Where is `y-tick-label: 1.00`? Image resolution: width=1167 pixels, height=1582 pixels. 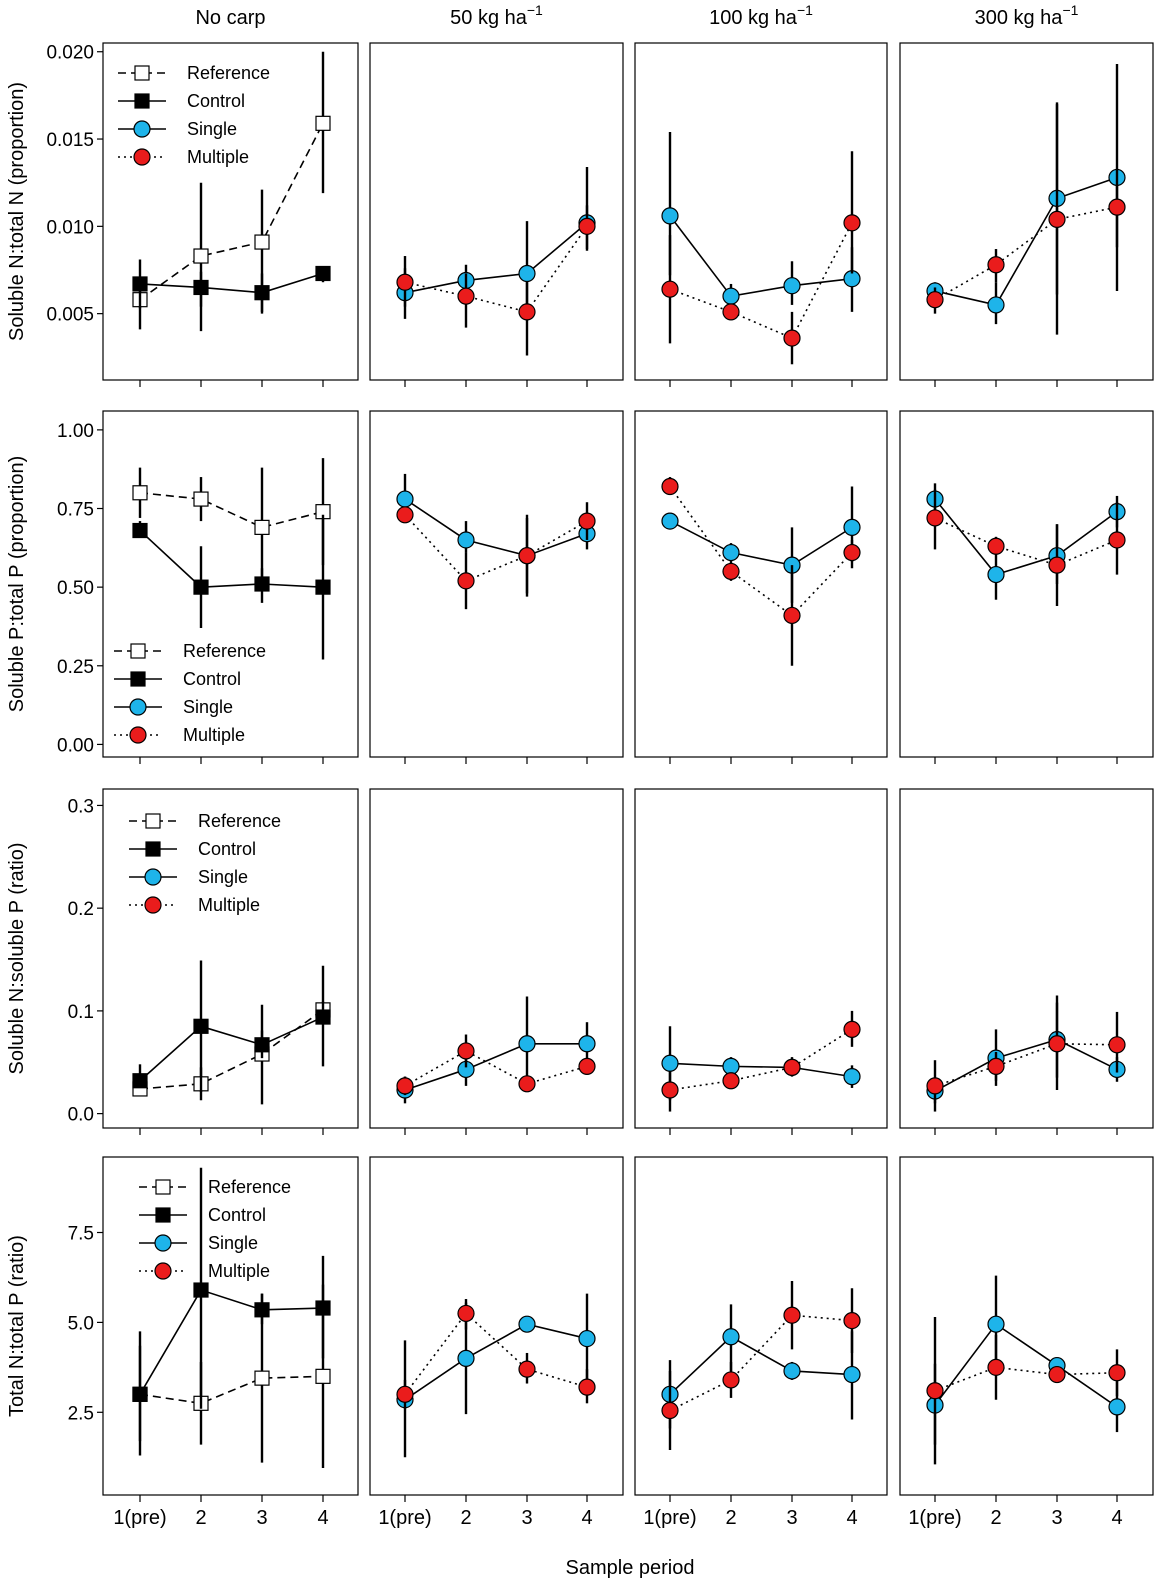 y-tick-label: 1.00 is located at coordinates (75, 431).